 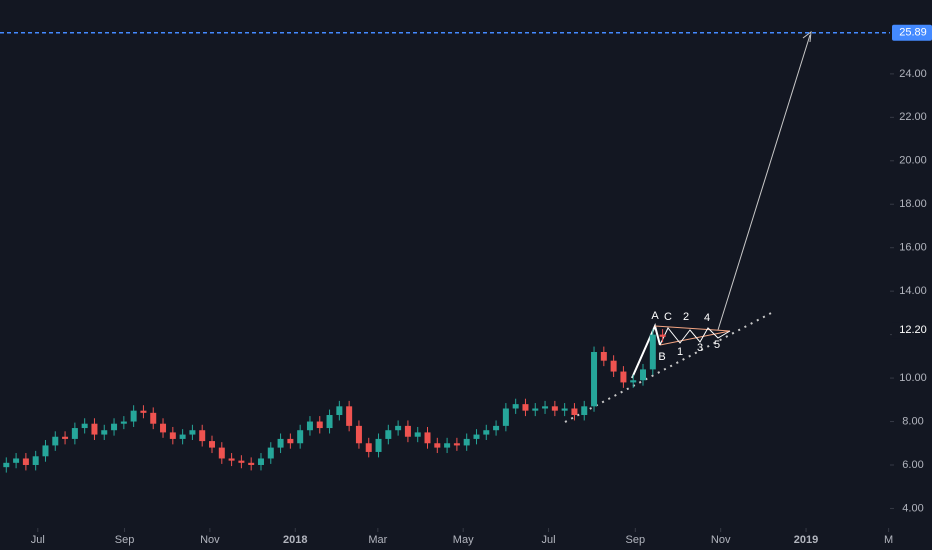 What do you see at coordinates (377, 540) in the screenshot?
I see `x-tick-label: Mar` at bounding box center [377, 540].